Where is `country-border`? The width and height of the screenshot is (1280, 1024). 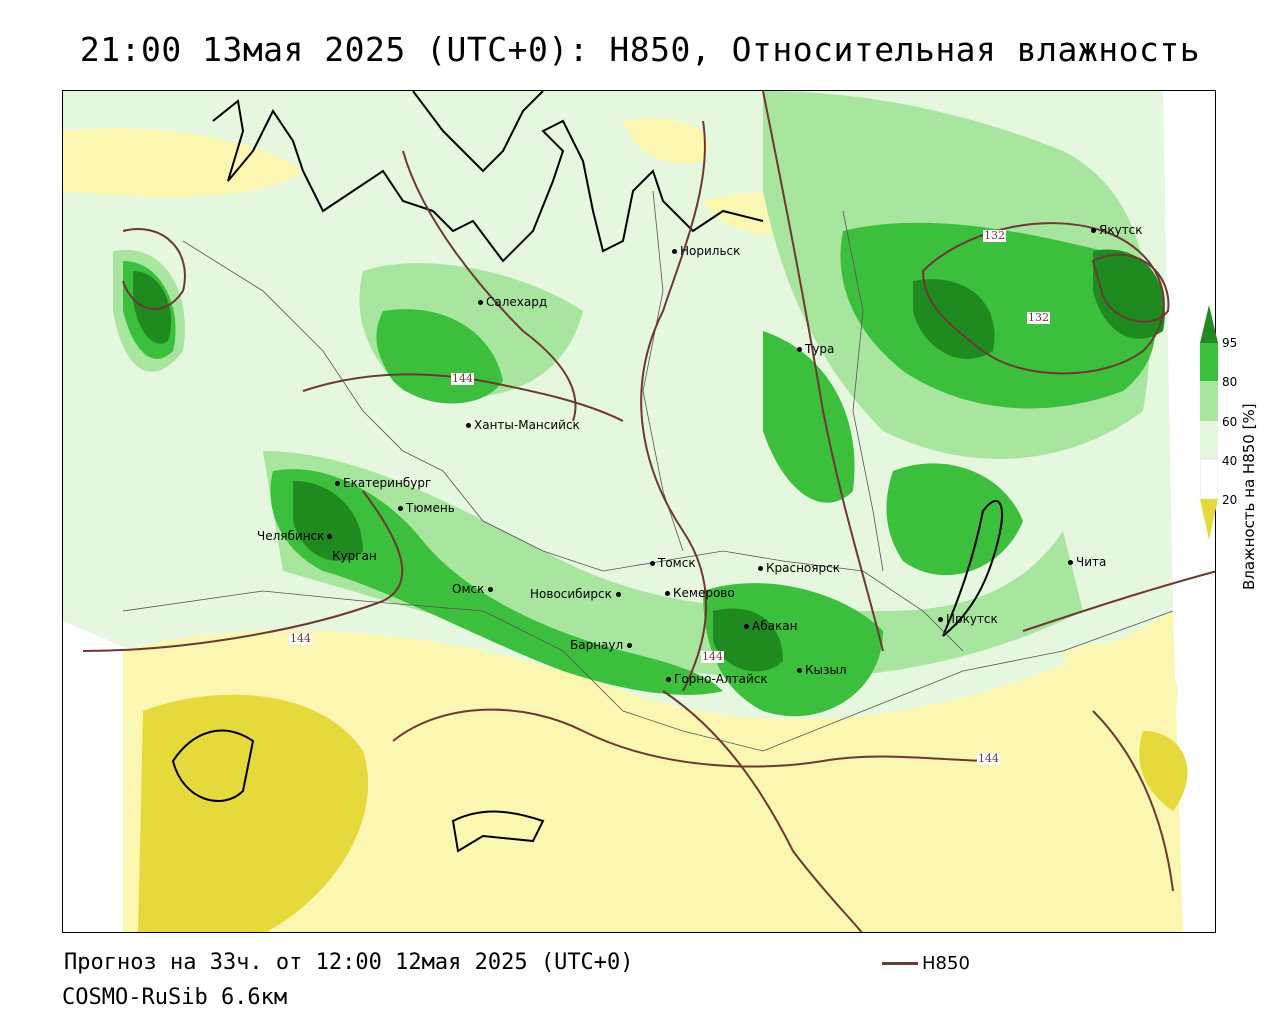
country-border is located at coordinates (648, 671).